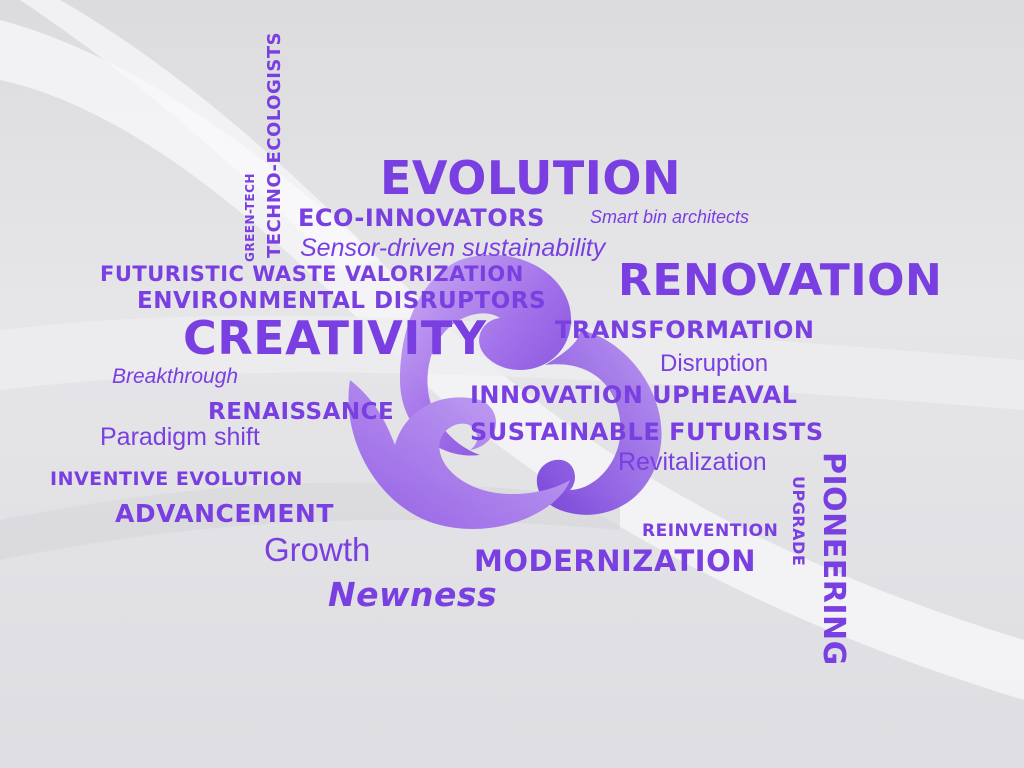 This screenshot has width=1024, height=768. What do you see at coordinates (647, 432) in the screenshot?
I see `word-sustainable-futurists: SUSTAINABLE FUTURISTS` at bounding box center [647, 432].